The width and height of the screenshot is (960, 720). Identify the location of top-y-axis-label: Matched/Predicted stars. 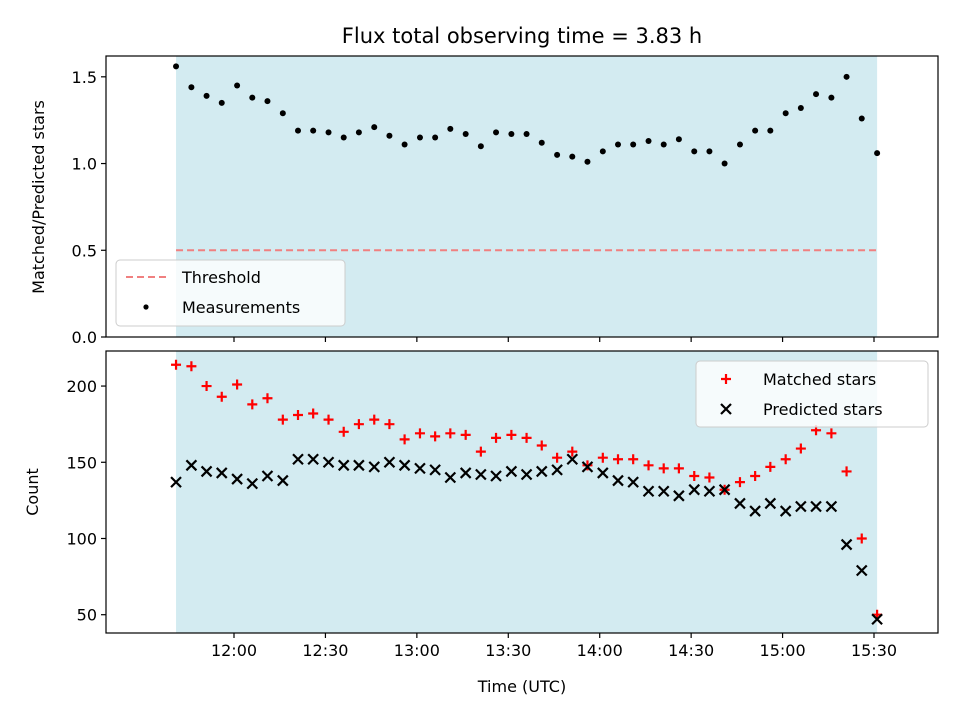
(38, 197).